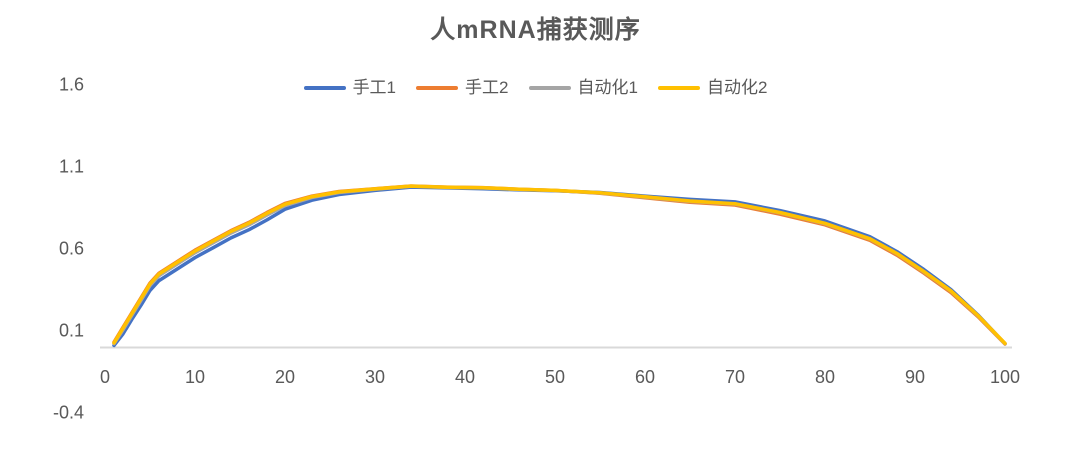  What do you see at coordinates (71, 331) in the screenshot?
I see `y-axis-tick-label: 0.1` at bounding box center [71, 331].